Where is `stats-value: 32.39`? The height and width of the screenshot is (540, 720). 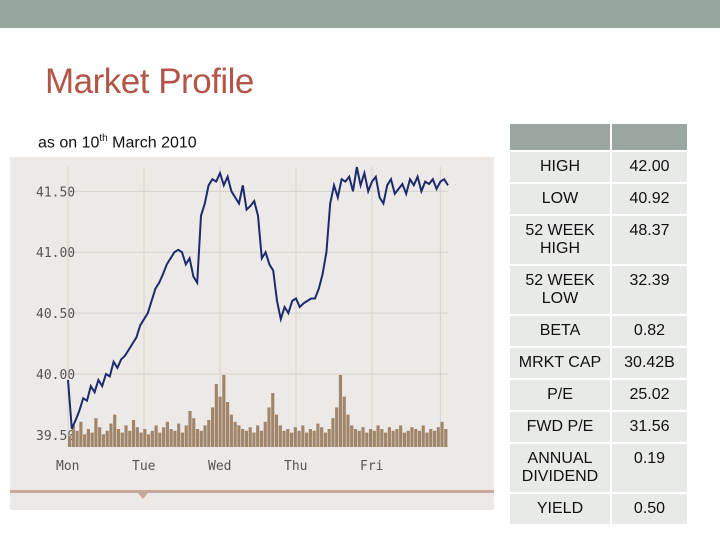
stats-value: 32.39 is located at coordinates (649, 290).